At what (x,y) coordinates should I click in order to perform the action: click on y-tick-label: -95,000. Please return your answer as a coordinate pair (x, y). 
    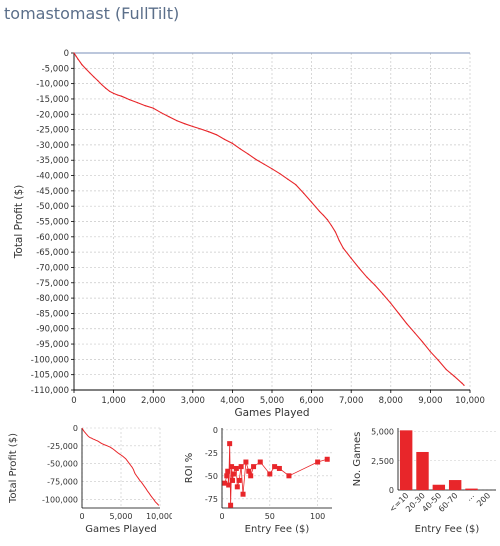
    Looking at the image, I should click on (52, 345).